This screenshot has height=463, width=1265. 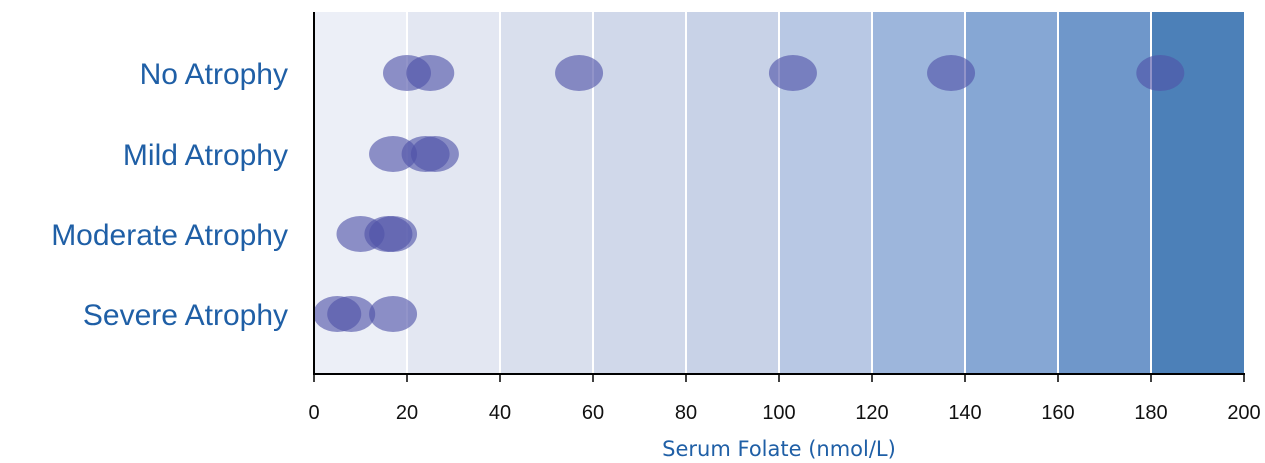 I want to click on category-label: Severe Atrophy, so click(x=185, y=315).